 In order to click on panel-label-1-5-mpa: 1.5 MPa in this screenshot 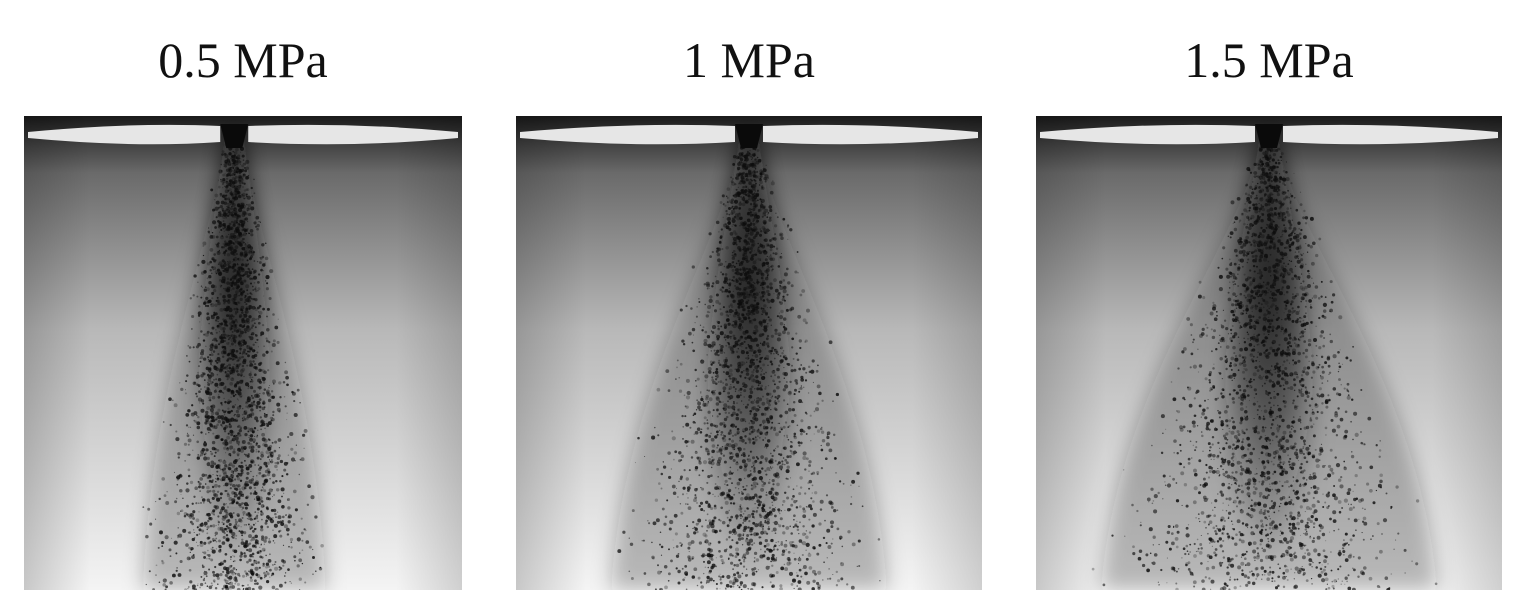, I will do `click(1269, 60)`.